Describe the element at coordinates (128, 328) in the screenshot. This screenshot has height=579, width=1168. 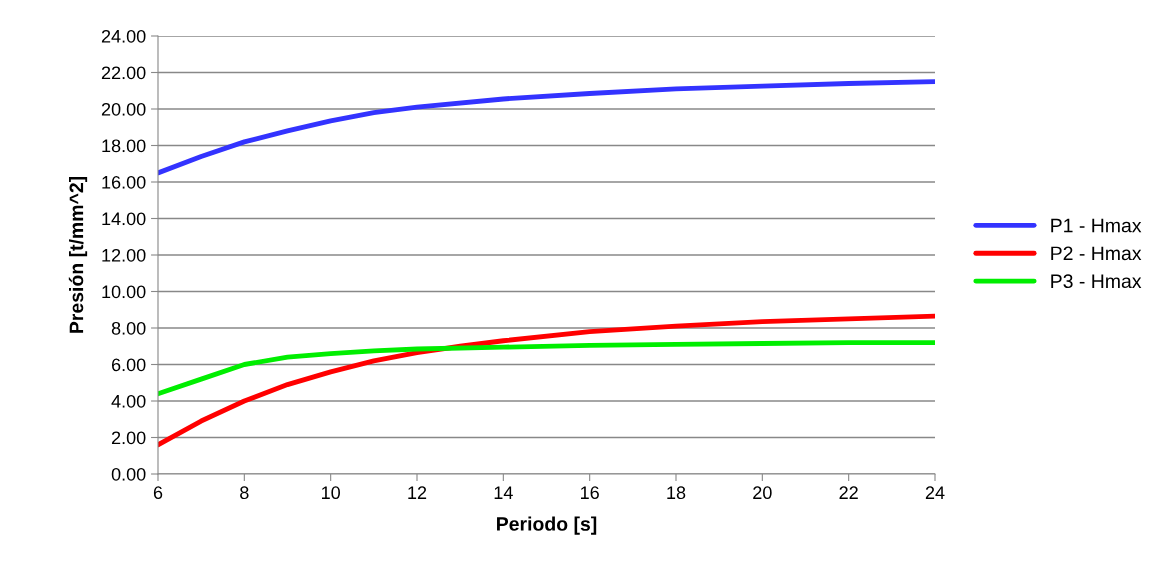
I see `y-tick-label: 8.00` at that location.